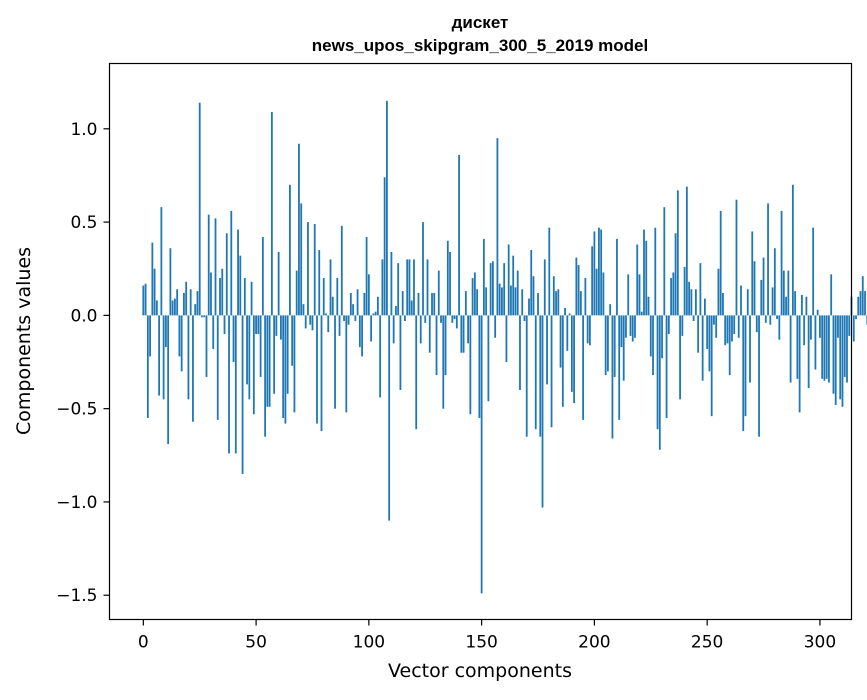 The width and height of the screenshot is (867, 700). What do you see at coordinates (76, 410) in the screenshot?
I see `y-tick-label: −0.5` at bounding box center [76, 410].